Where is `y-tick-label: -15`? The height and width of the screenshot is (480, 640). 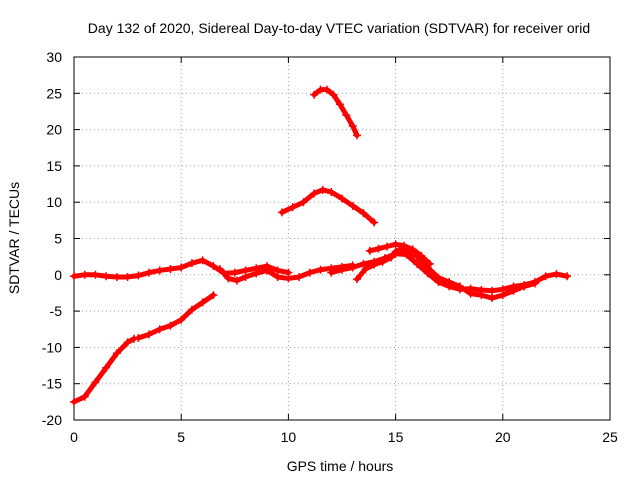 y-tick-label: -15 is located at coordinates (52, 384).